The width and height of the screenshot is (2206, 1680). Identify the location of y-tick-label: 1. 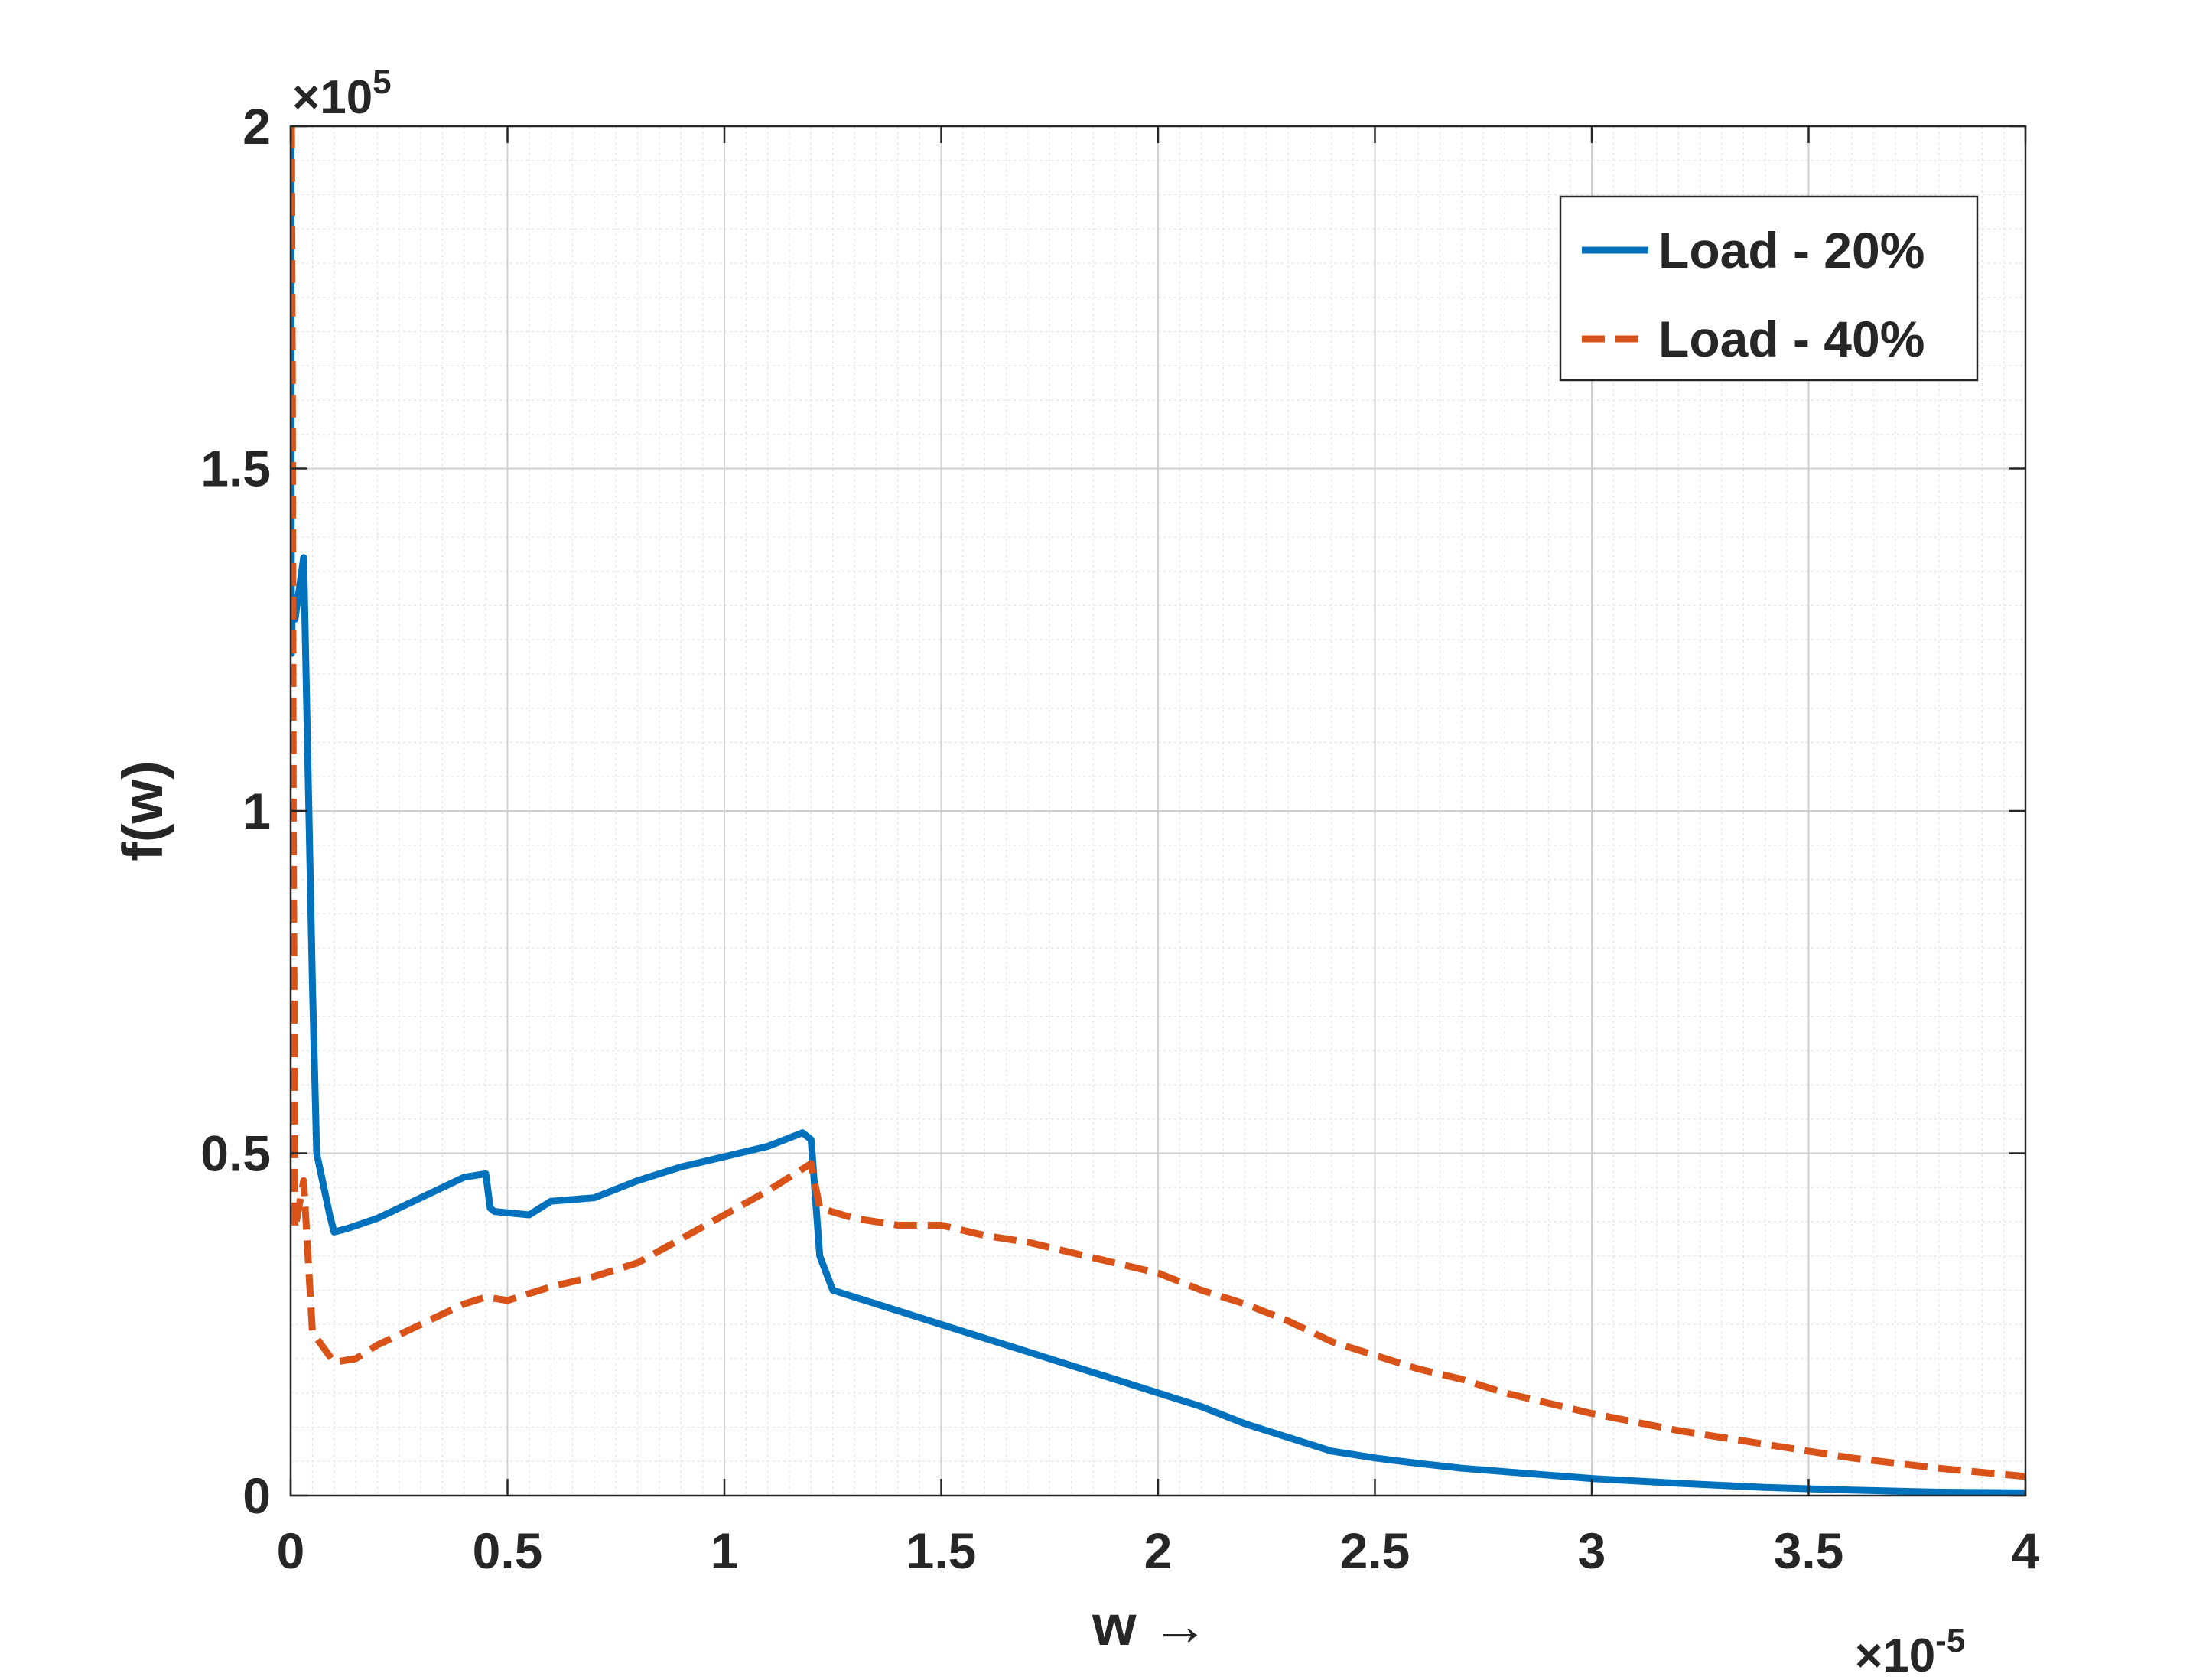
(256, 811).